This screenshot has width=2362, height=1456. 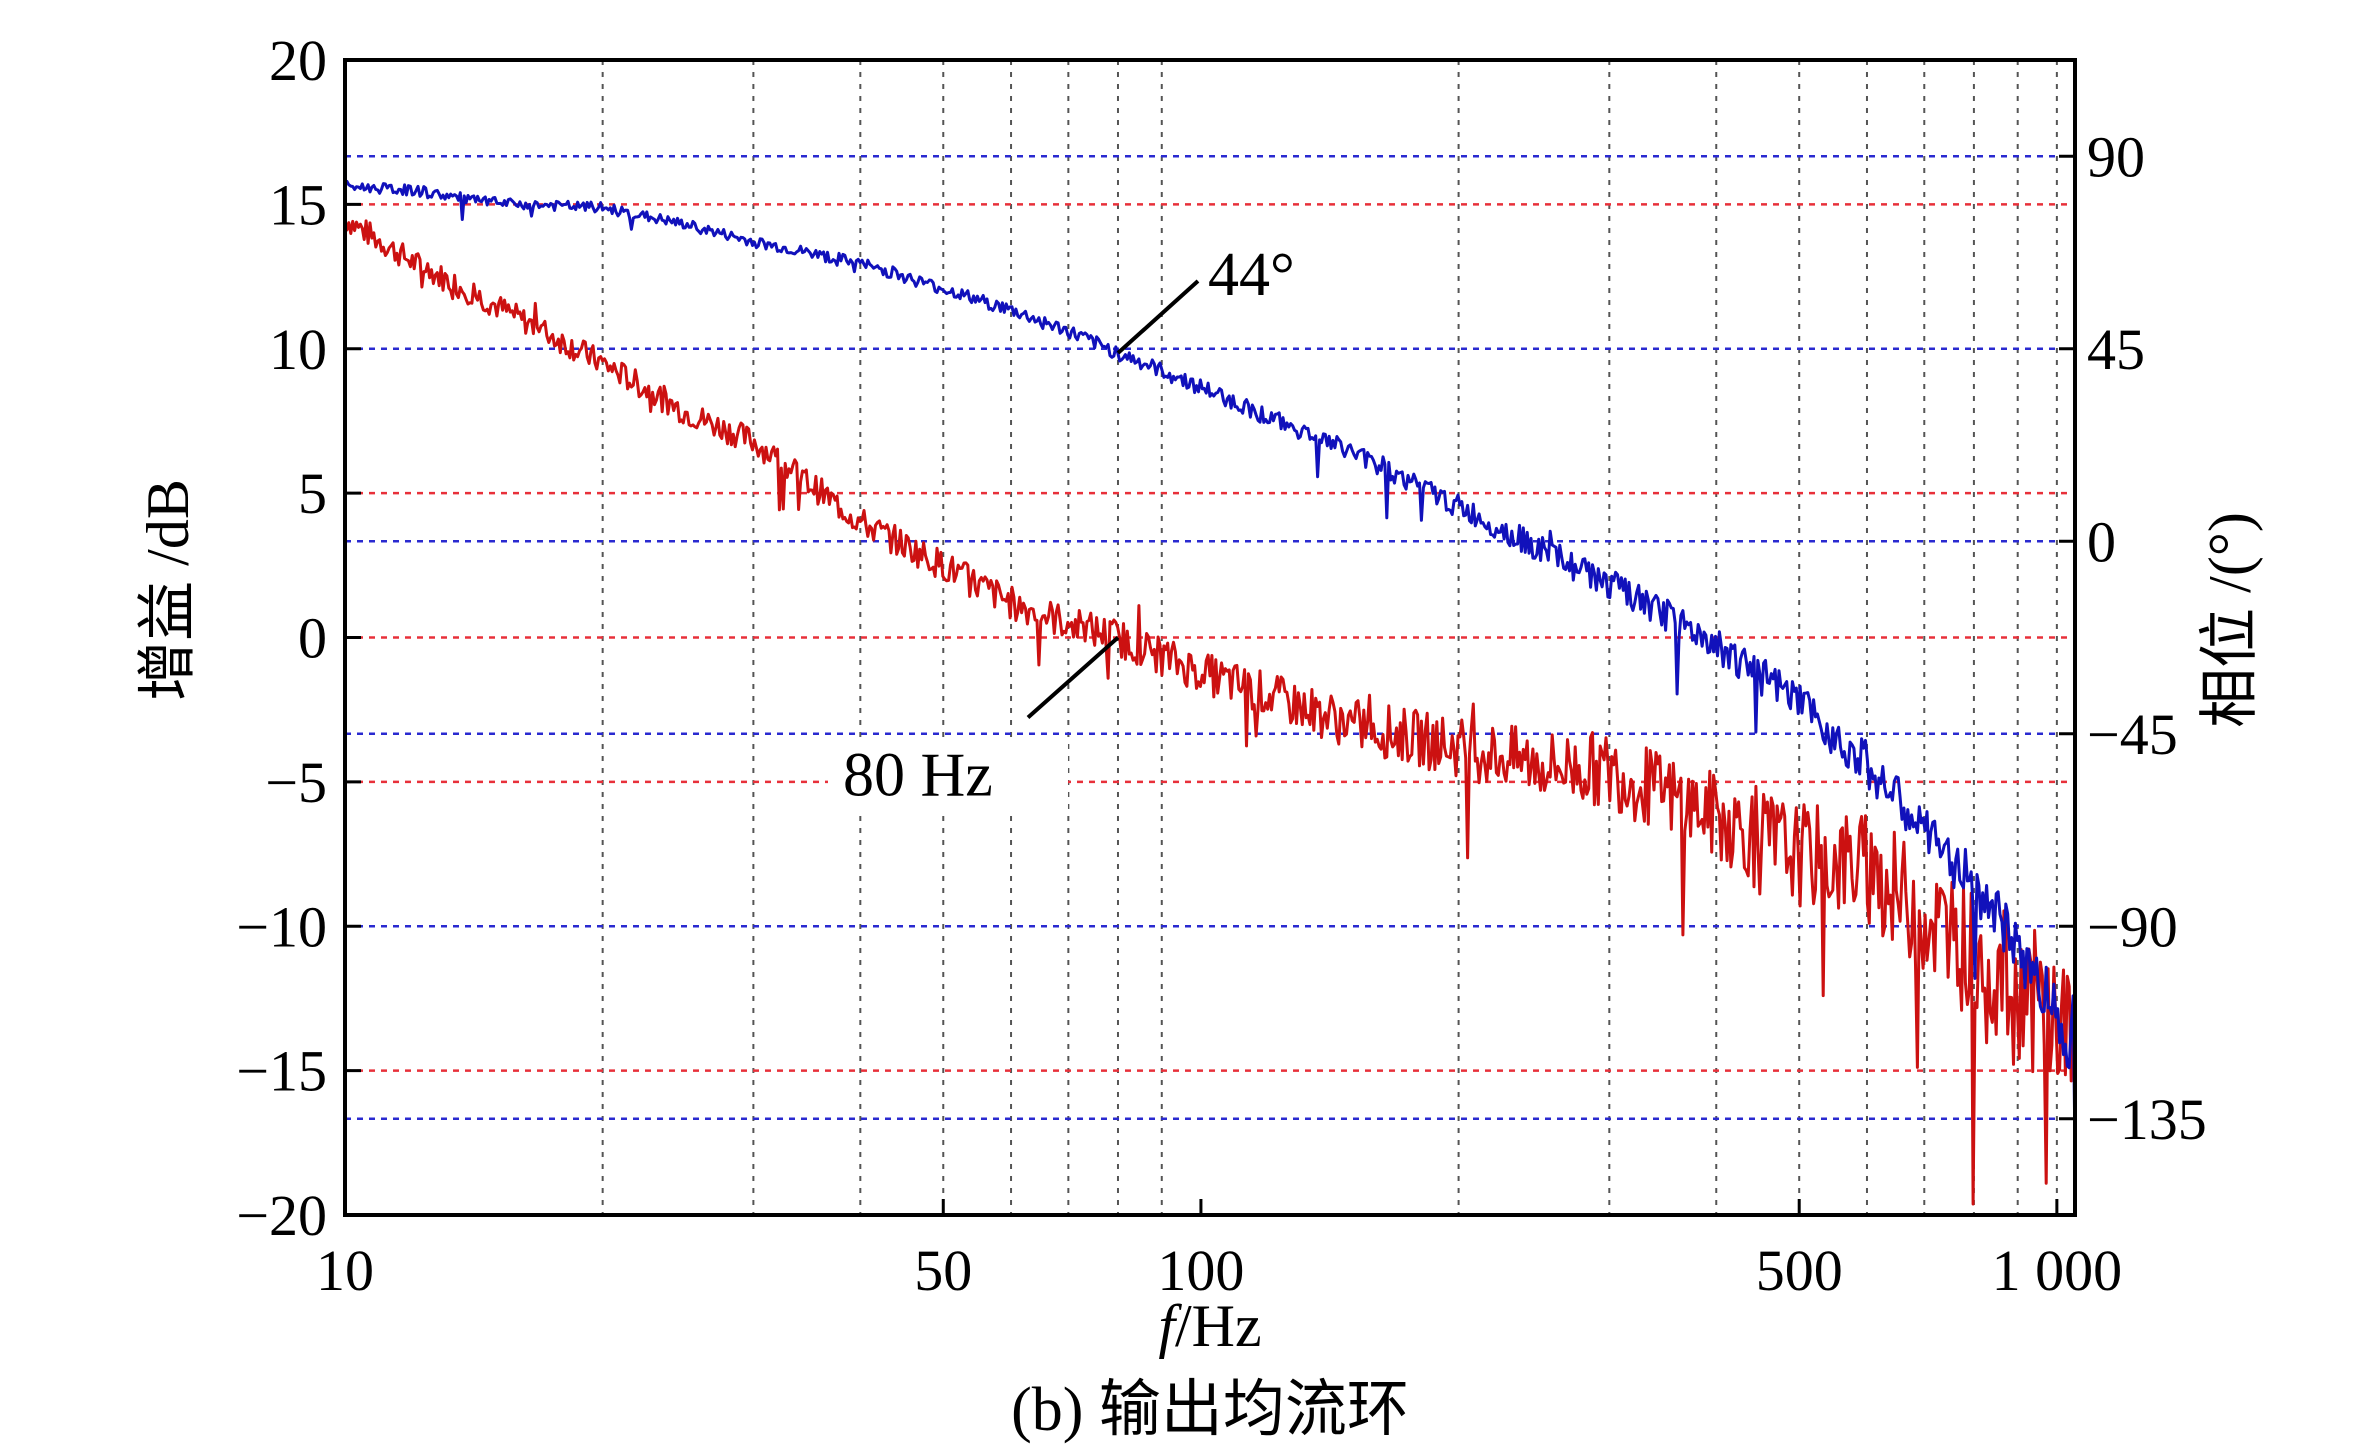 What do you see at coordinates (918, 776) in the screenshot?
I see `gain-annotation-label: 80 Hz` at bounding box center [918, 776].